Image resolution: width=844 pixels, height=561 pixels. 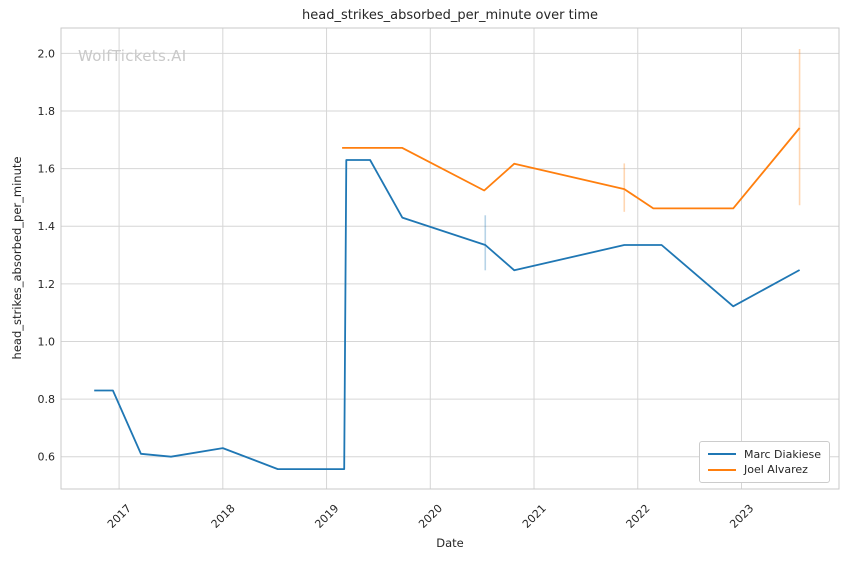 I want to click on y-axis-label: head_strikes_absorbed_per_minute, so click(x=17, y=258).